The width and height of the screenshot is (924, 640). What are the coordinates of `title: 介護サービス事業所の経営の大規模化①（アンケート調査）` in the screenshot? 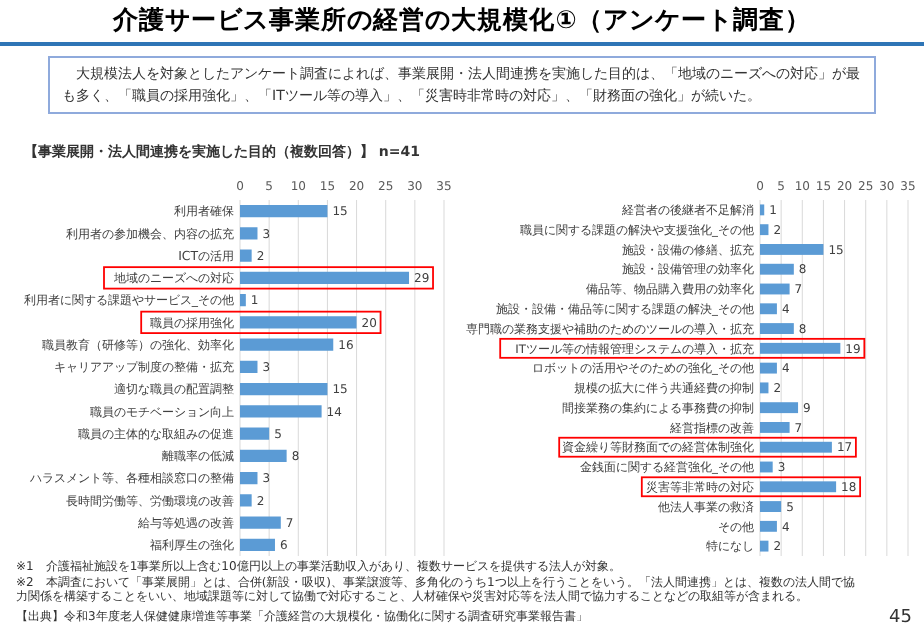 It's located at (461, 21).